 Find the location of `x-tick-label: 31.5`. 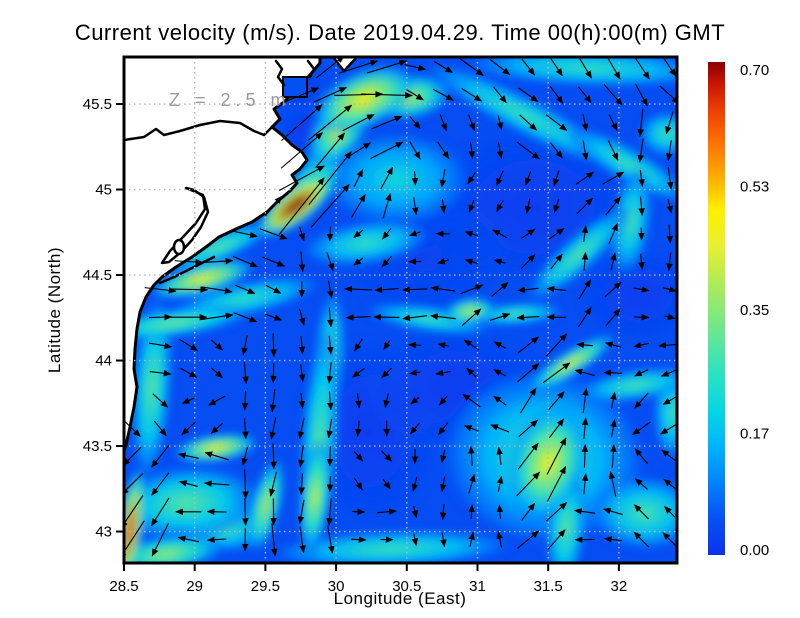

x-tick-label: 31.5 is located at coordinates (548, 586).